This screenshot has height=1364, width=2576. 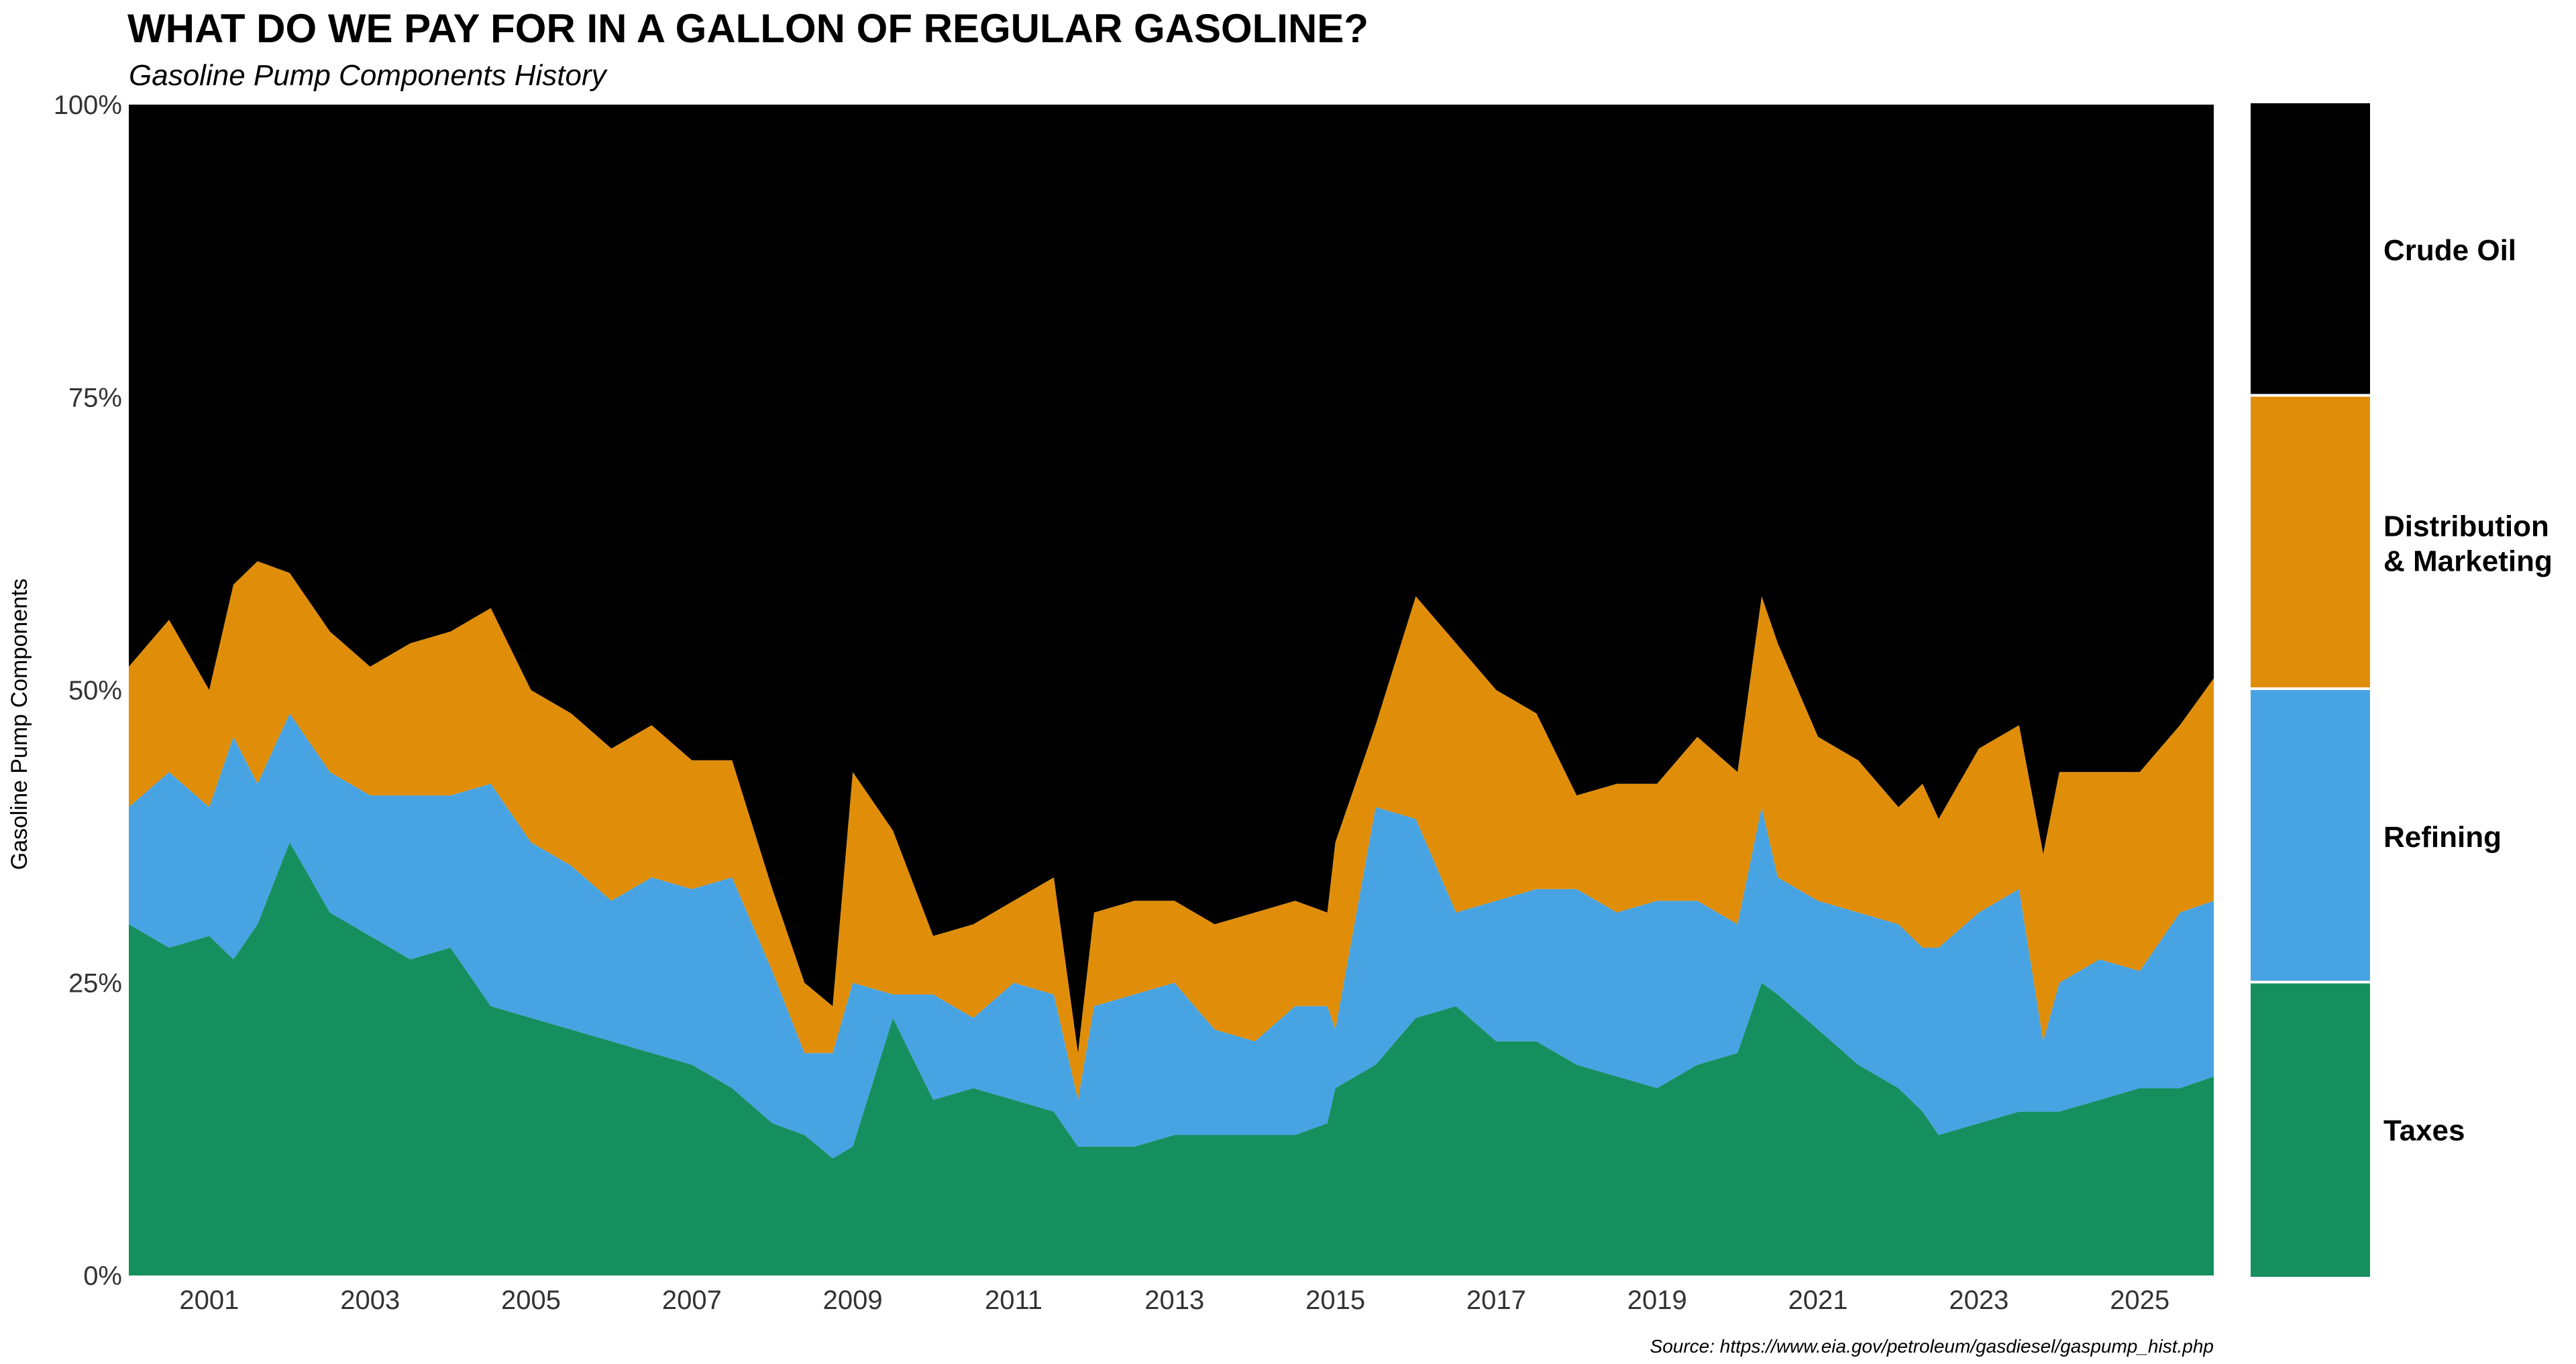 I want to click on legend-swatch-crude-oil, so click(x=2310, y=248).